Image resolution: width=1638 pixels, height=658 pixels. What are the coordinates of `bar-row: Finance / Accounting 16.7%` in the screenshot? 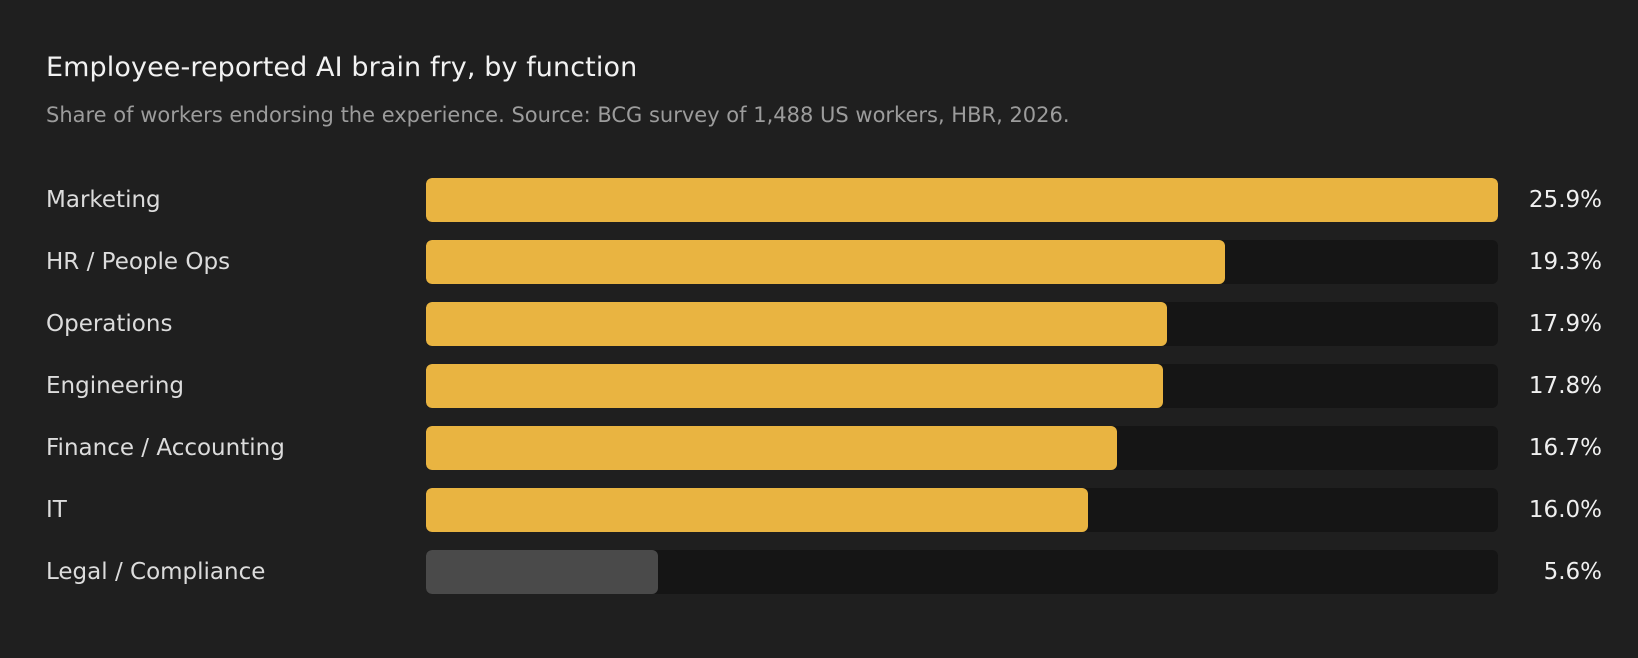 It's located at (824, 448).